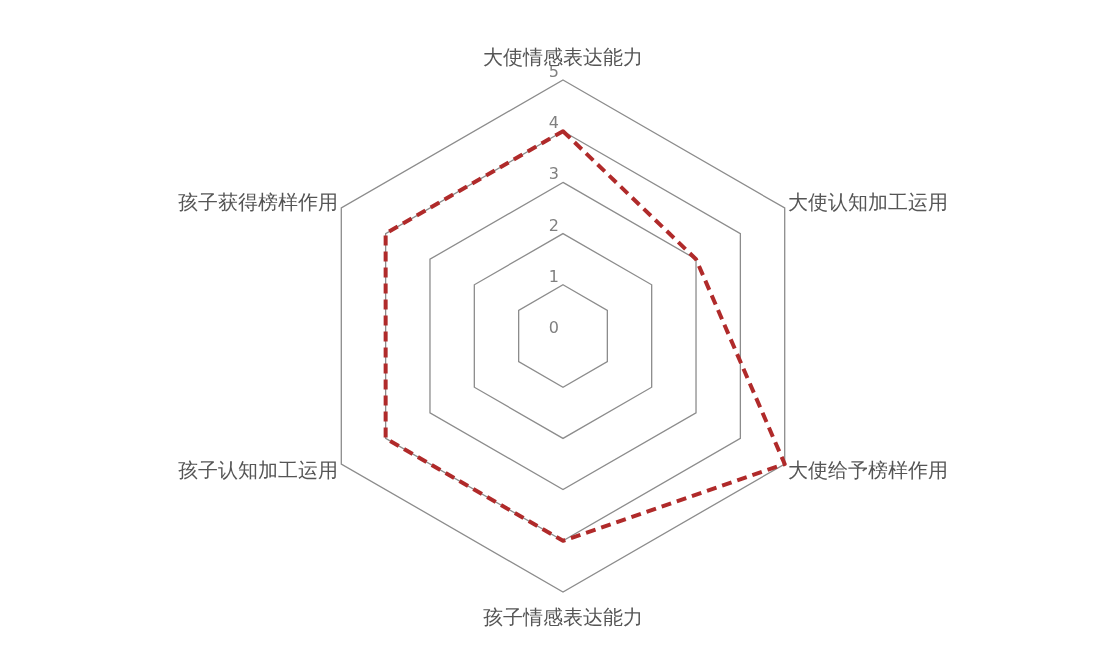 Image resolution: width=1096 pixels, height=660 pixels. Describe the element at coordinates (257, 469) in the screenshot. I see `spoke-label: 孩子认知加工运用` at that location.